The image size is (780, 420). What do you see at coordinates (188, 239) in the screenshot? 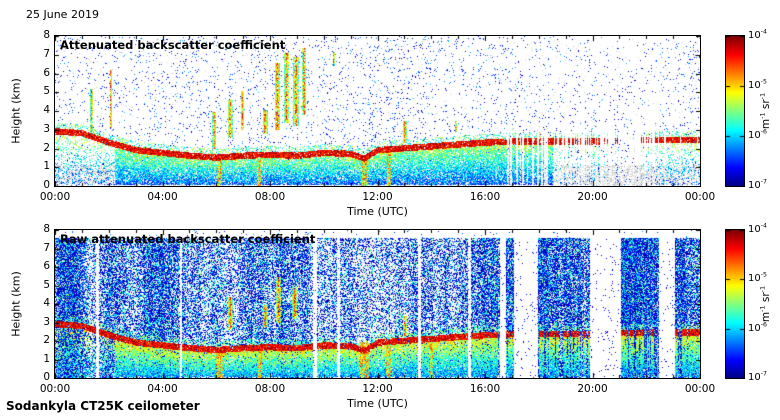
I see `panel-title: Raw attenuated backscatter coefficient` at bounding box center [188, 239].